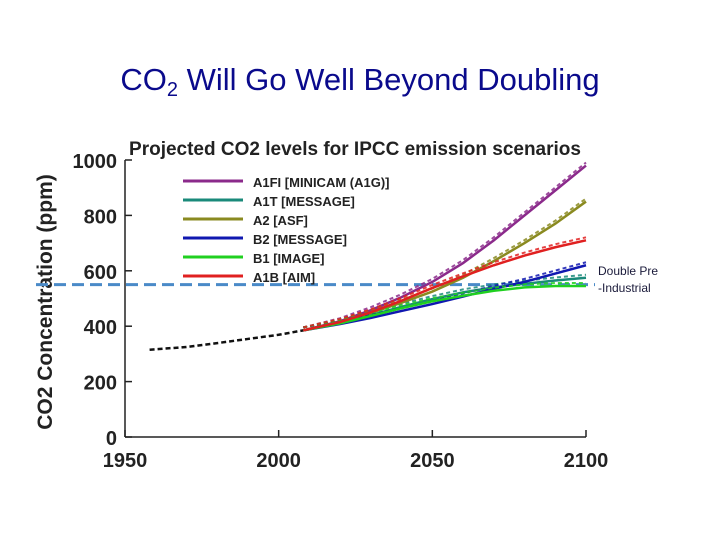  What do you see at coordinates (278, 461) in the screenshot?
I see `x-tick-label-2000: 2000` at bounding box center [278, 461].